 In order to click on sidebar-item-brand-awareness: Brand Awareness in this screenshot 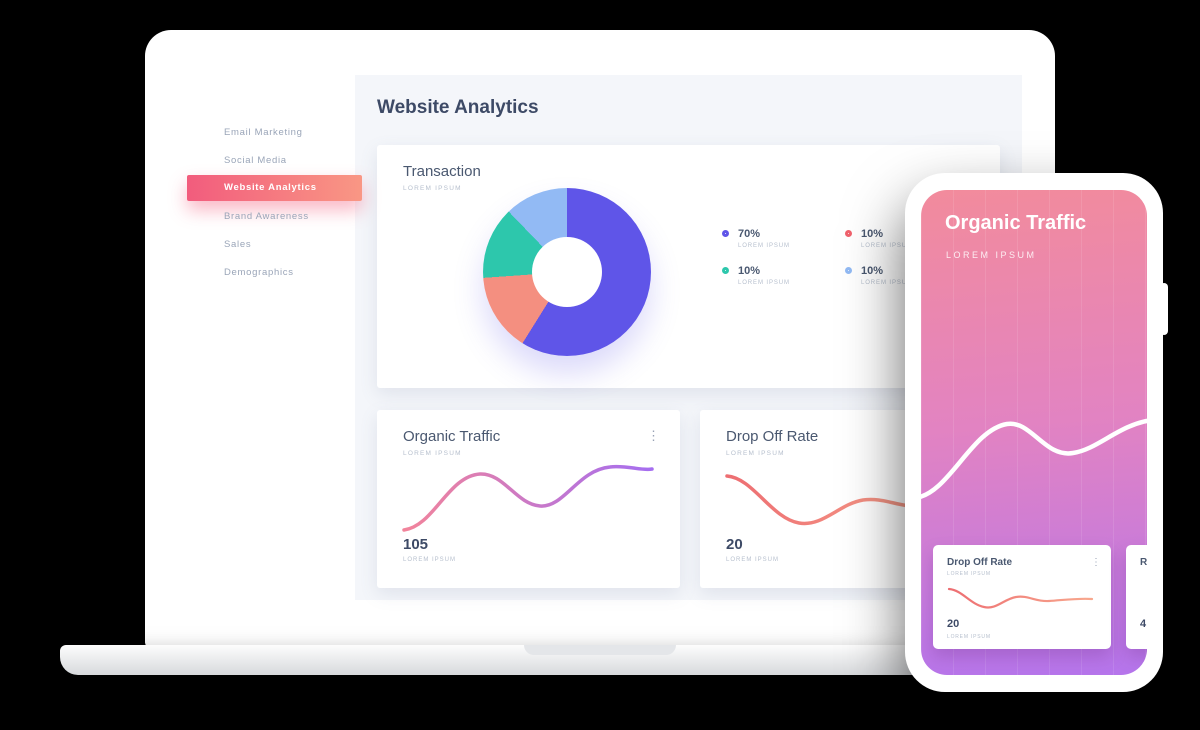, I will do `click(266, 216)`.